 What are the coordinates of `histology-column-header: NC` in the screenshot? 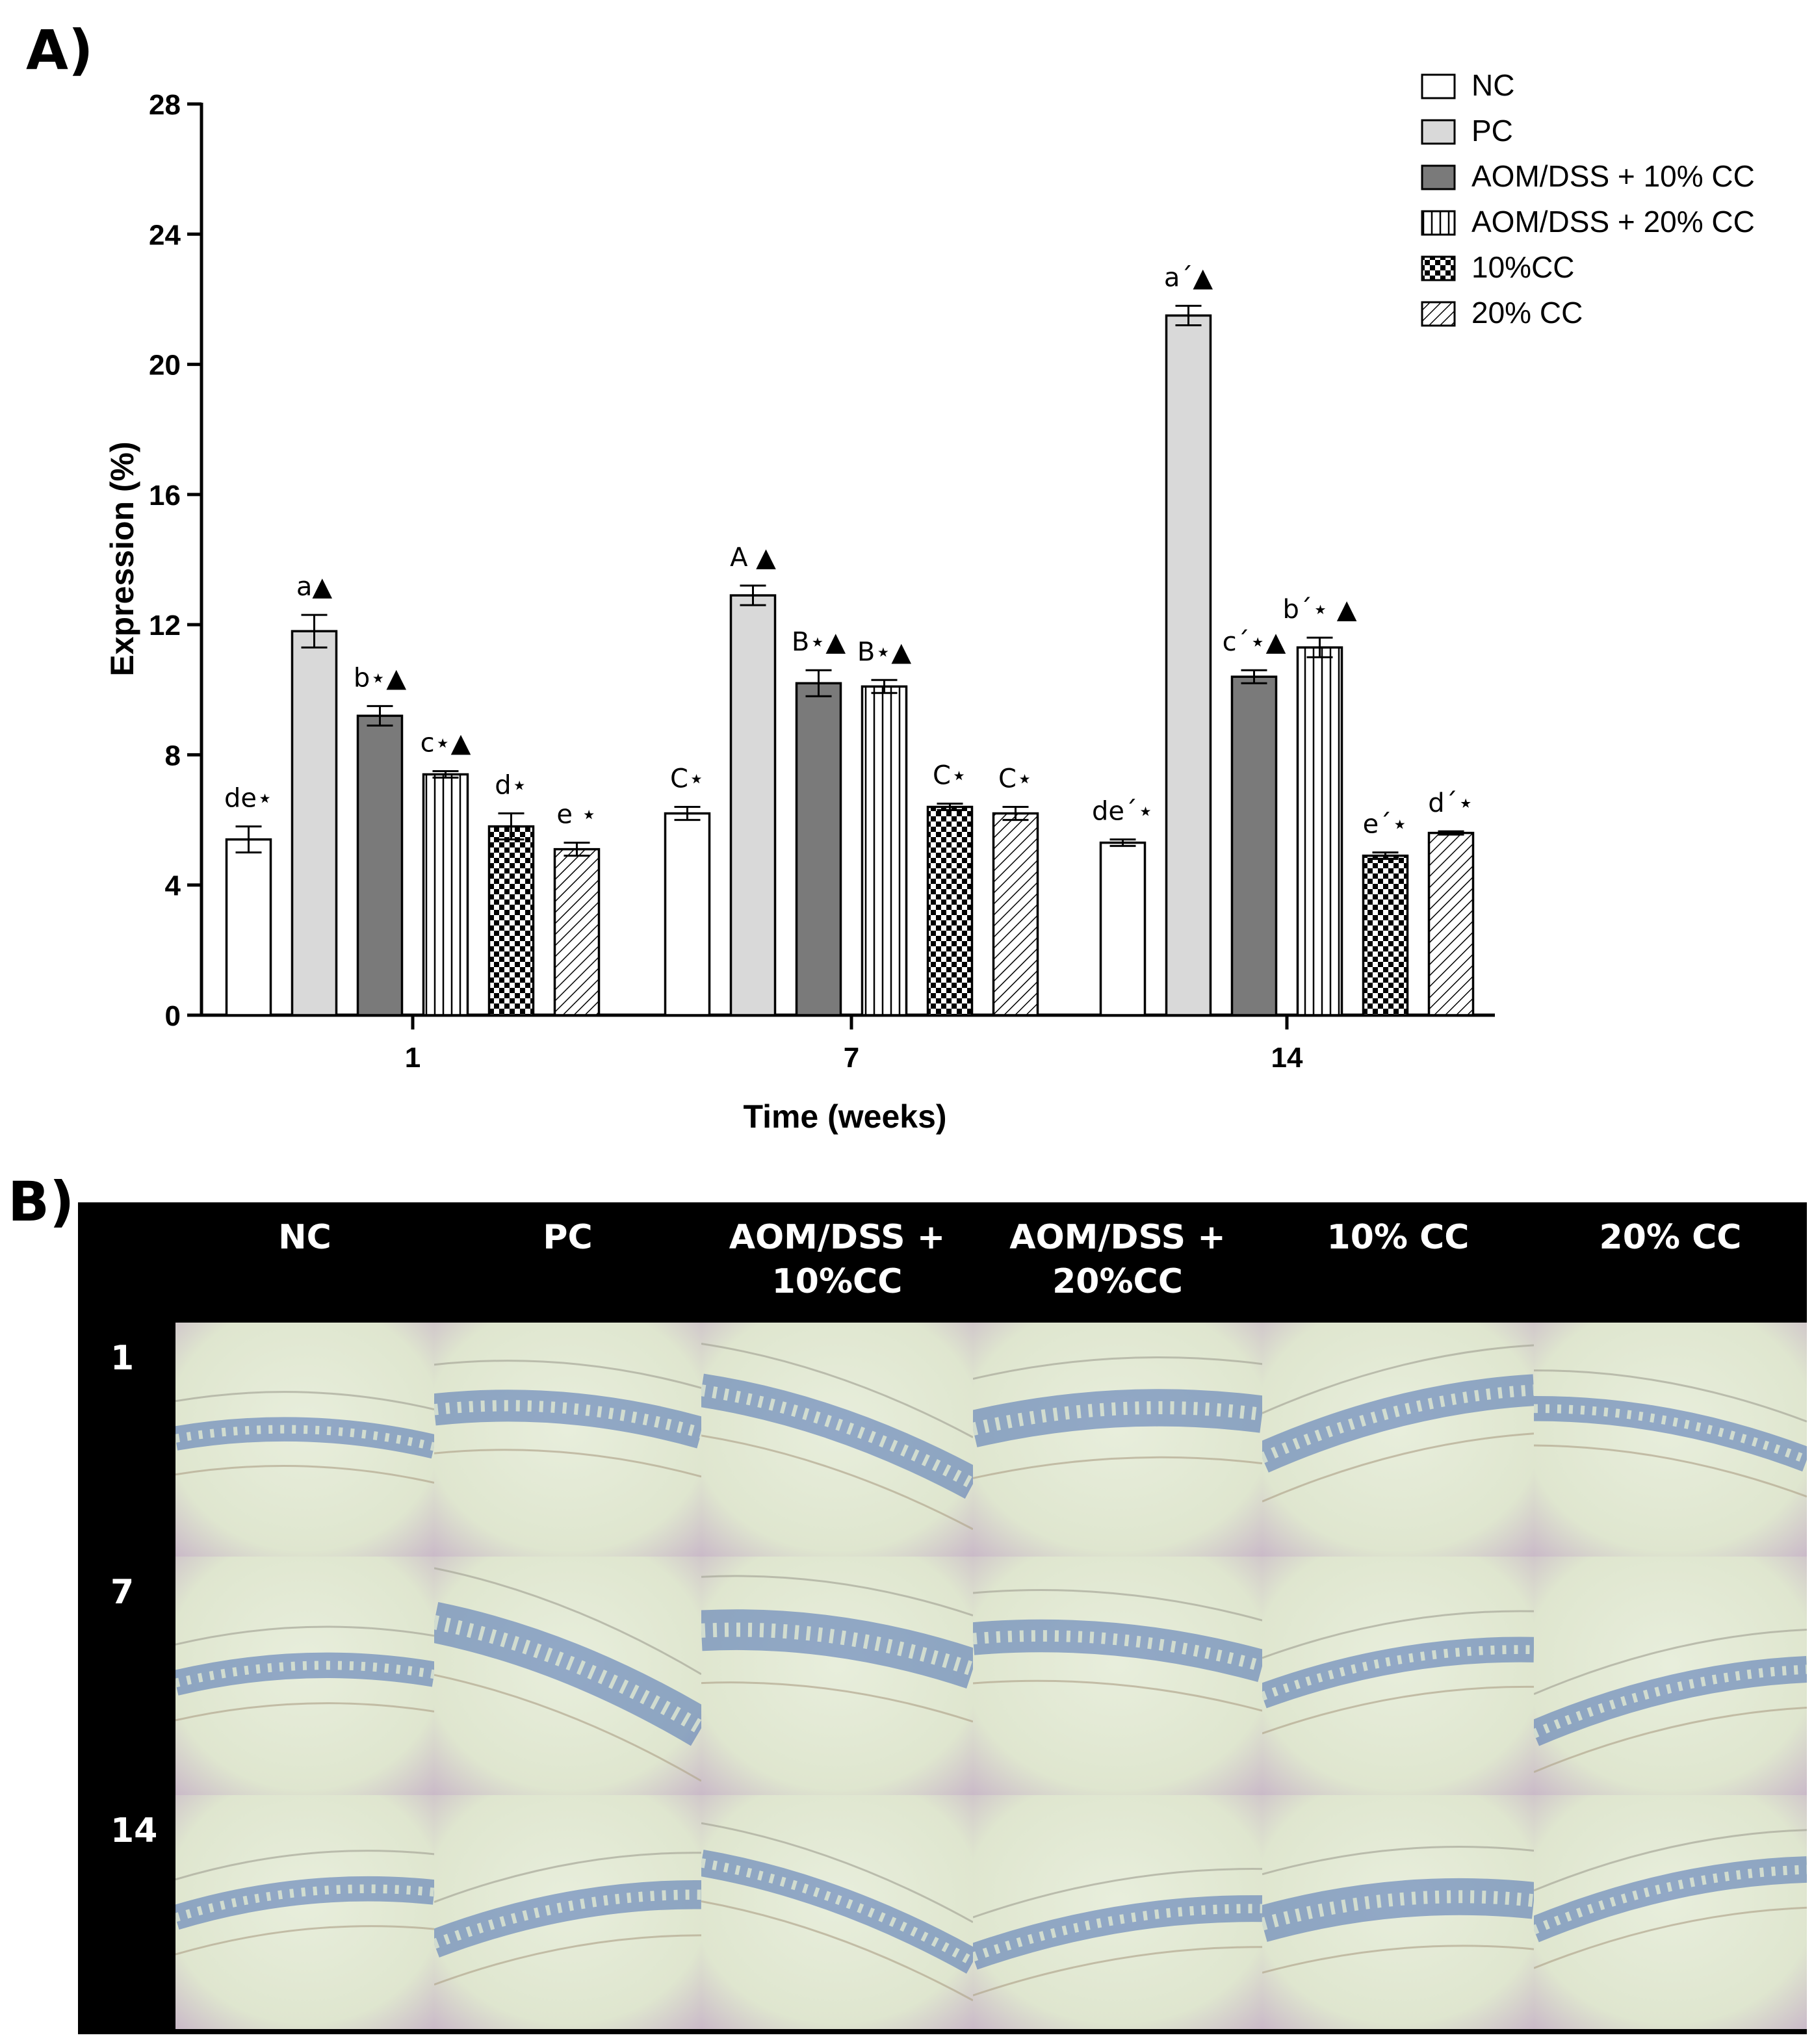 It's located at (304, 1237).